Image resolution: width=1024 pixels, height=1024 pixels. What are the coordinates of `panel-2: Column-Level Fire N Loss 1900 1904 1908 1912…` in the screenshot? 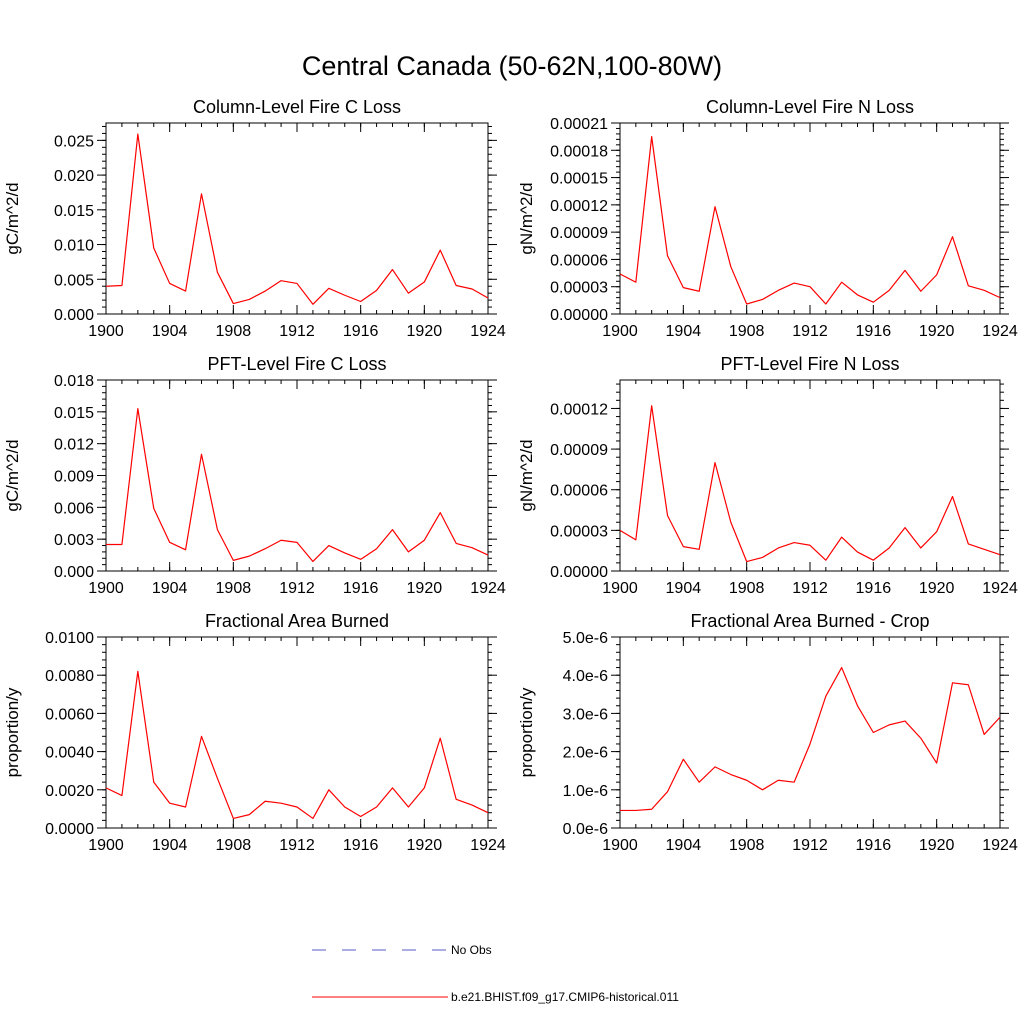 It's located at (767, 218).